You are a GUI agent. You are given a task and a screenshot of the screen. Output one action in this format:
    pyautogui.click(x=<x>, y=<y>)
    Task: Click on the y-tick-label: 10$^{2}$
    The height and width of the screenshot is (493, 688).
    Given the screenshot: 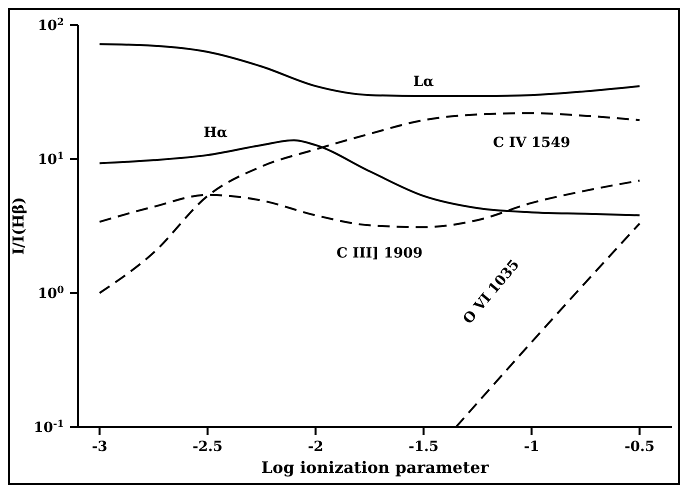 What is the action you would take?
    pyautogui.click(x=51, y=25)
    